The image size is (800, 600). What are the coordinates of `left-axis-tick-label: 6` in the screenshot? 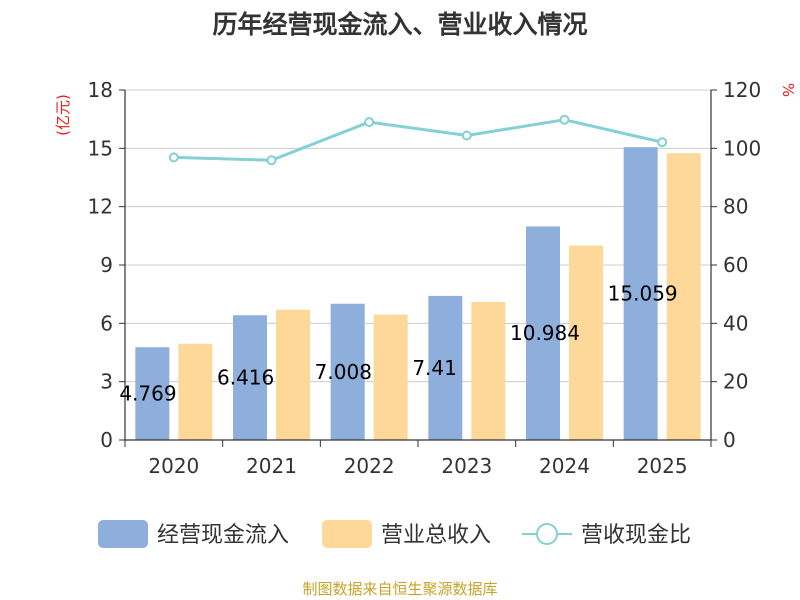 It's located at (106, 323).